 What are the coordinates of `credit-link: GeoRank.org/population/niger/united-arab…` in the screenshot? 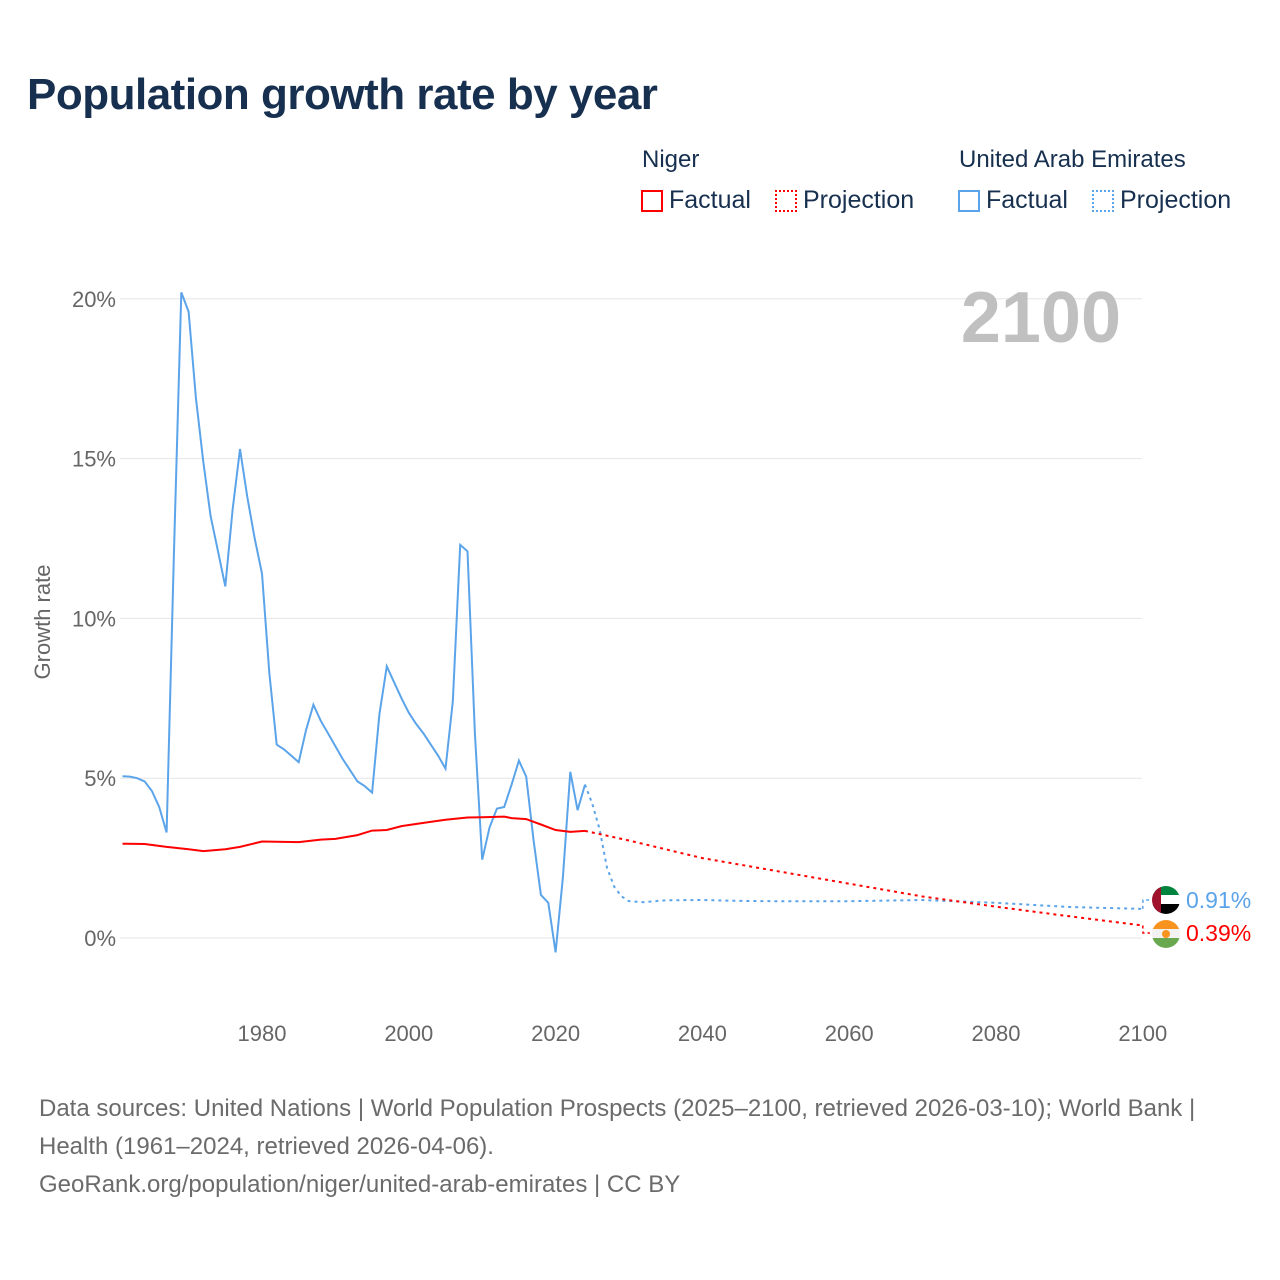 It's located at (360, 1184).